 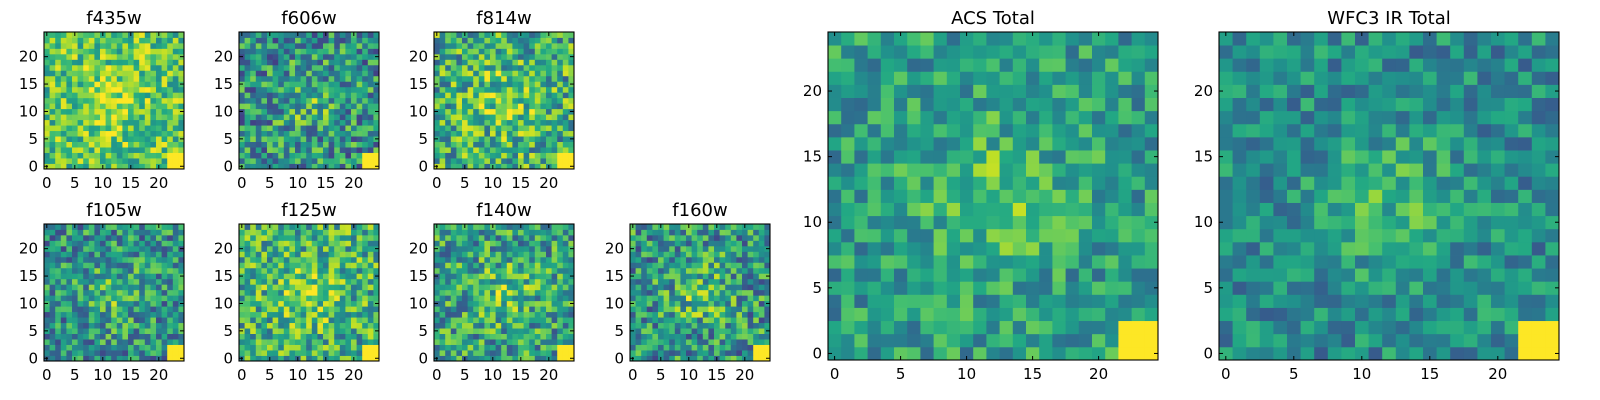 I want to click on axes-frame, so click(x=114, y=292).